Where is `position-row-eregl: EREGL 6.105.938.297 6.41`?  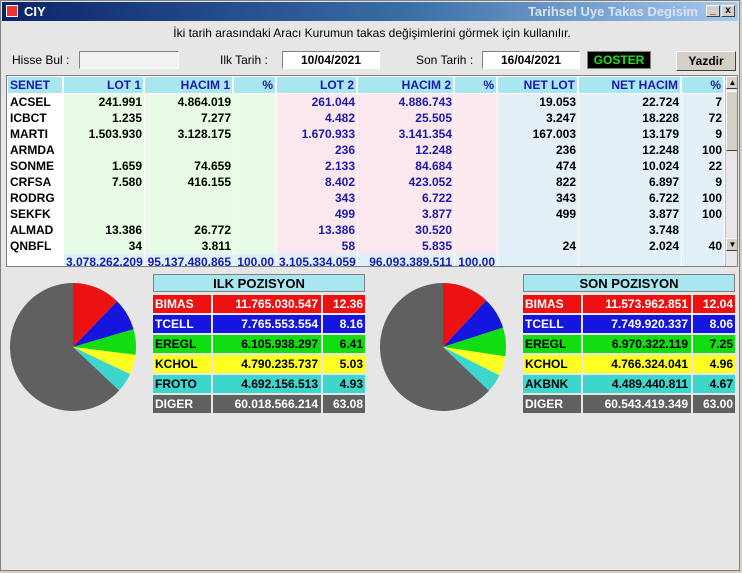
position-row-eregl: EREGL 6.105.938.297 6.41 is located at coordinates (259, 344).